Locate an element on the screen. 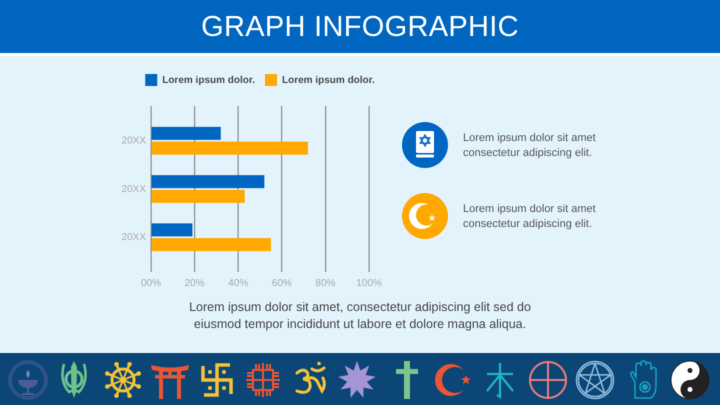  chart-title: GRAPH INFOGRAPHIC is located at coordinates (360, 27).